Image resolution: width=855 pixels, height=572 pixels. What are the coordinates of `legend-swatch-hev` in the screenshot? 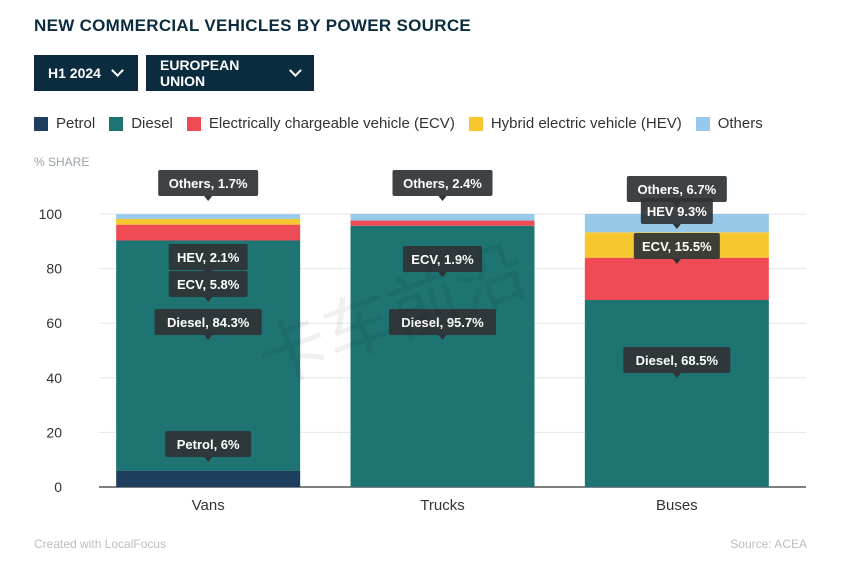 It's located at (475, 123).